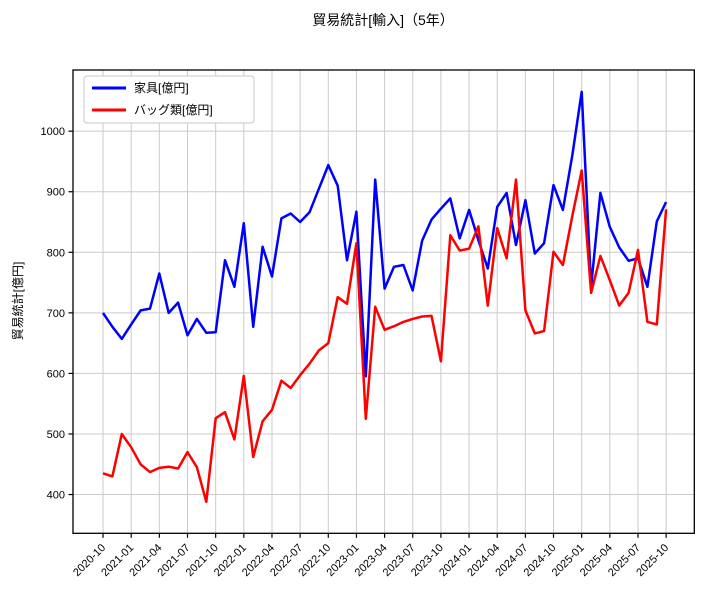  I want to click on y-tick-label: 900, so click(56, 193).